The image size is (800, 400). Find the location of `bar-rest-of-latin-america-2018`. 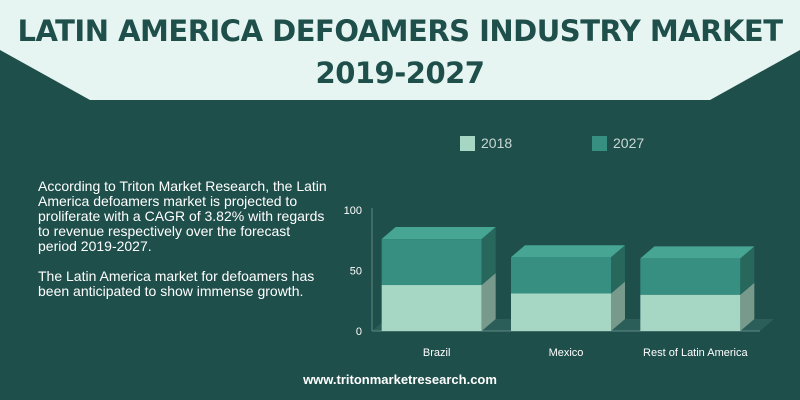

bar-rest-of-latin-america-2018 is located at coordinates (697, 306).